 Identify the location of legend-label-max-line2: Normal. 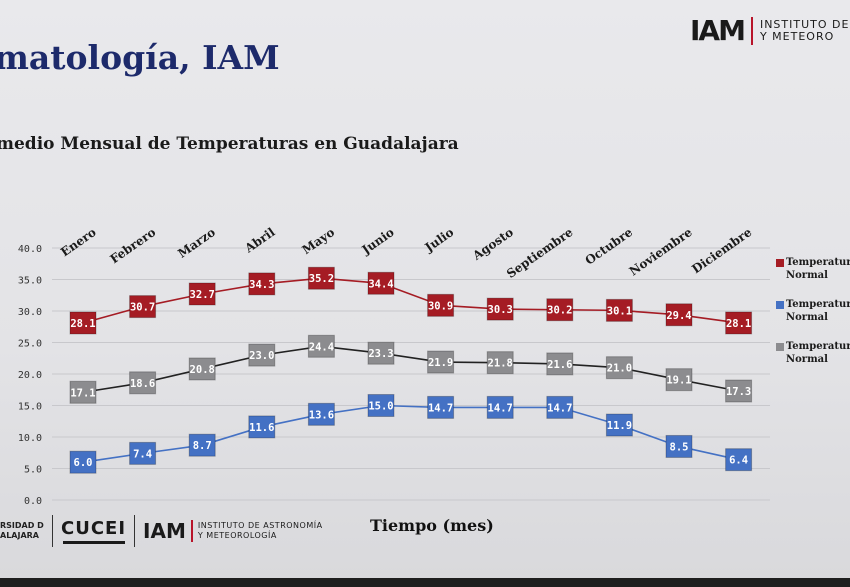
(807, 275).